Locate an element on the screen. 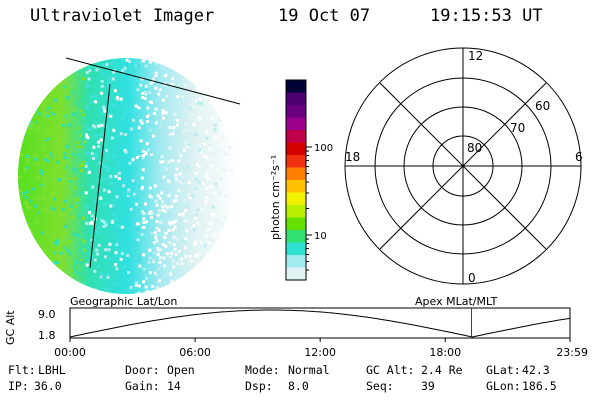 The height and width of the screenshot is (400, 600). status-value: 2.4 Re is located at coordinates (442, 370).